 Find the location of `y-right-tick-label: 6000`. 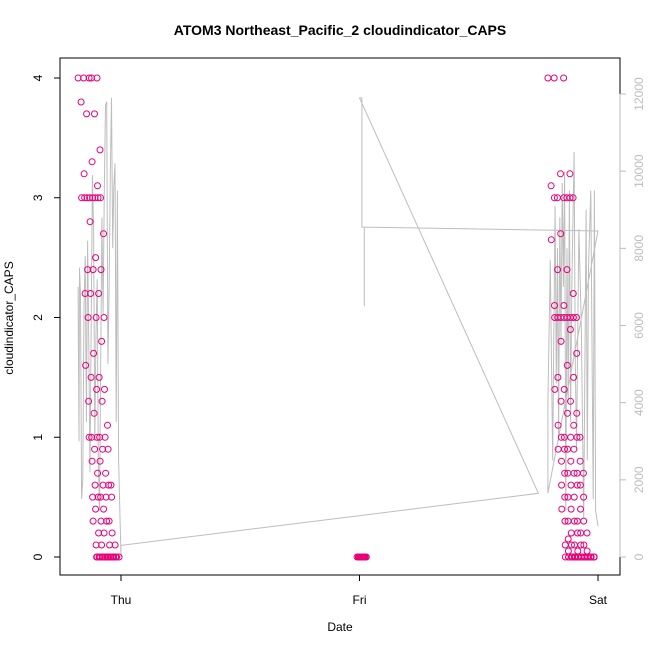

y-right-tick-label: 6000 is located at coordinates (639, 325).